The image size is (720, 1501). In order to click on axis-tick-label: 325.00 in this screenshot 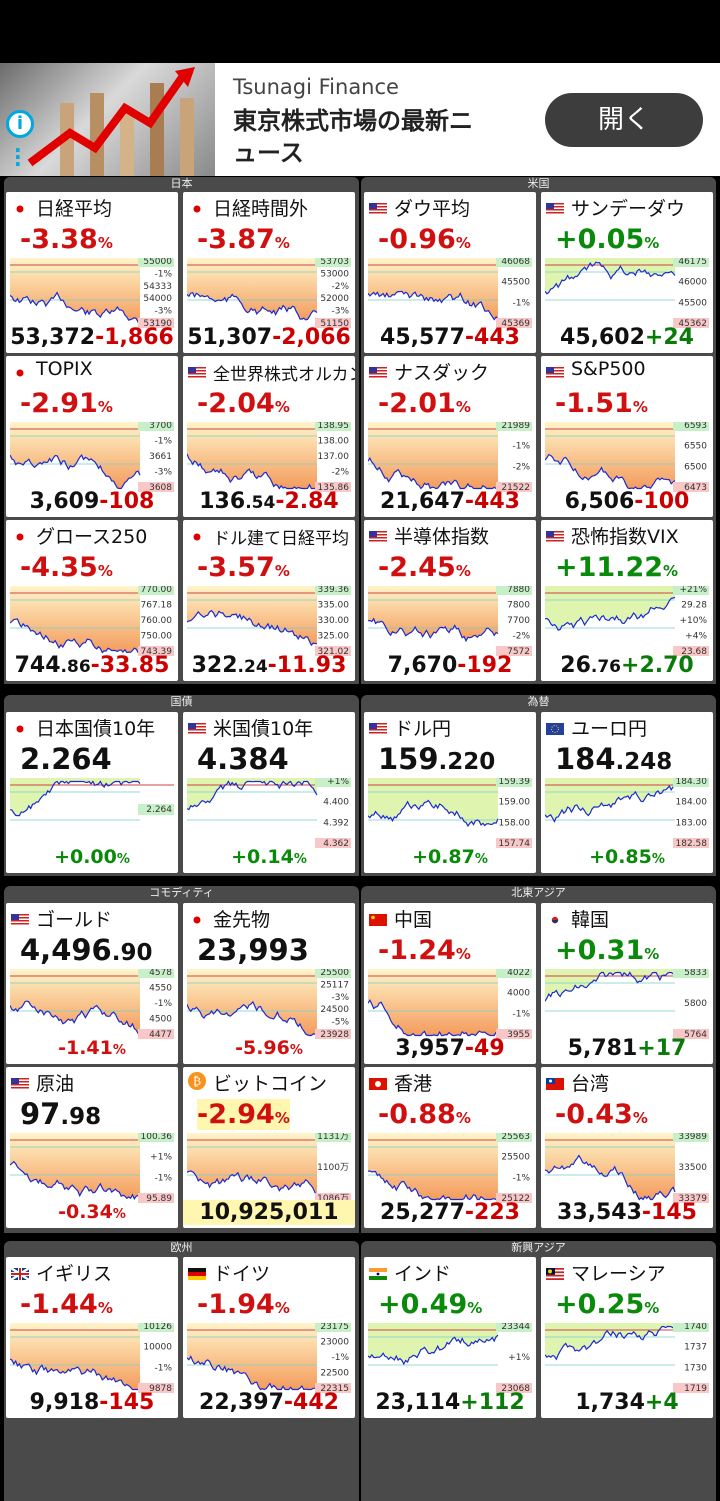, I will do `click(334, 637)`.